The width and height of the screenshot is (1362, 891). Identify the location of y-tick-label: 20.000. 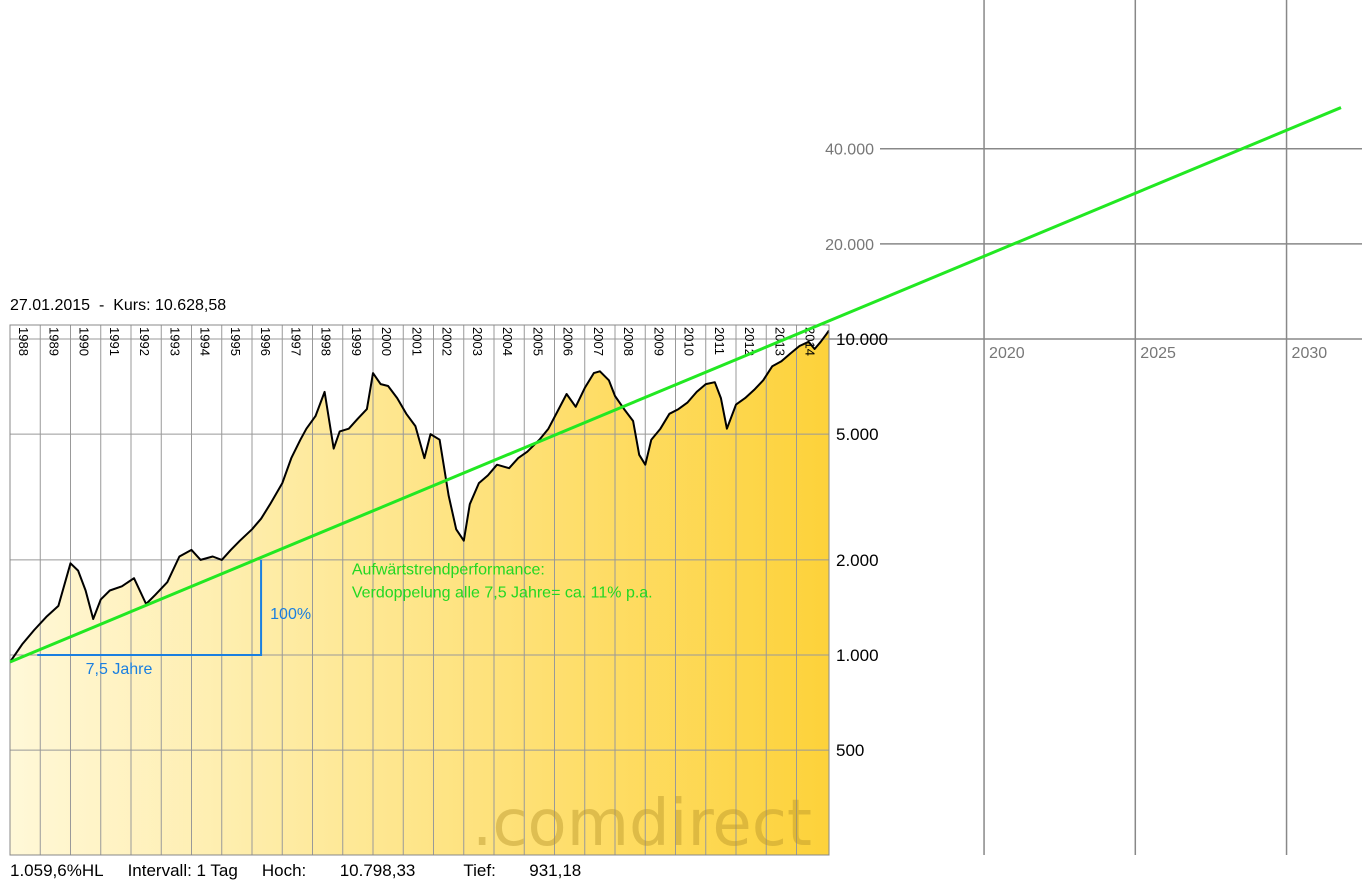
(849, 245).